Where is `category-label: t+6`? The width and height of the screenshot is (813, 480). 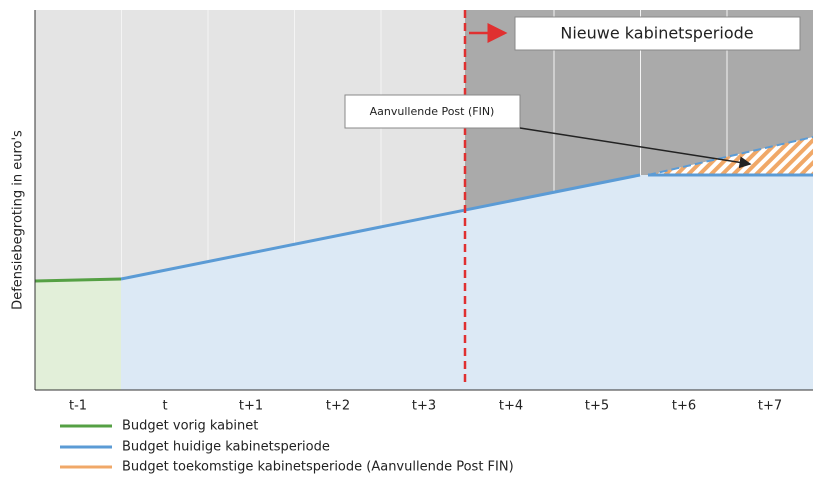 category-label: t+6 is located at coordinates (684, 406).